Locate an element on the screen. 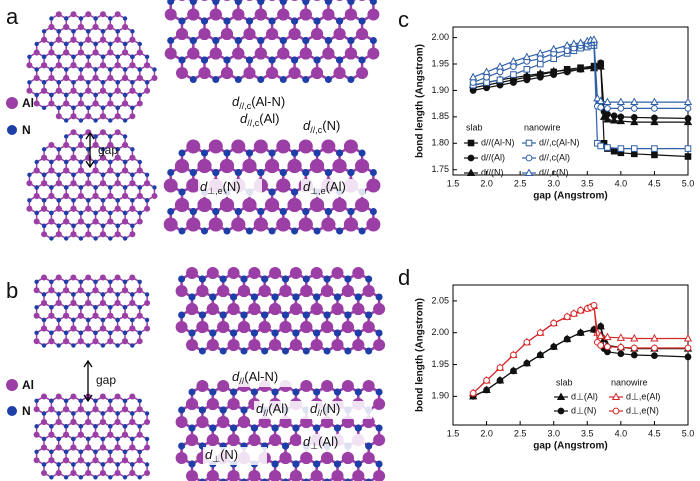 Image resolution: width=700 pixels, height=481 pixels. bond-label: d⊥(N) is located at coordinates (221, 455).